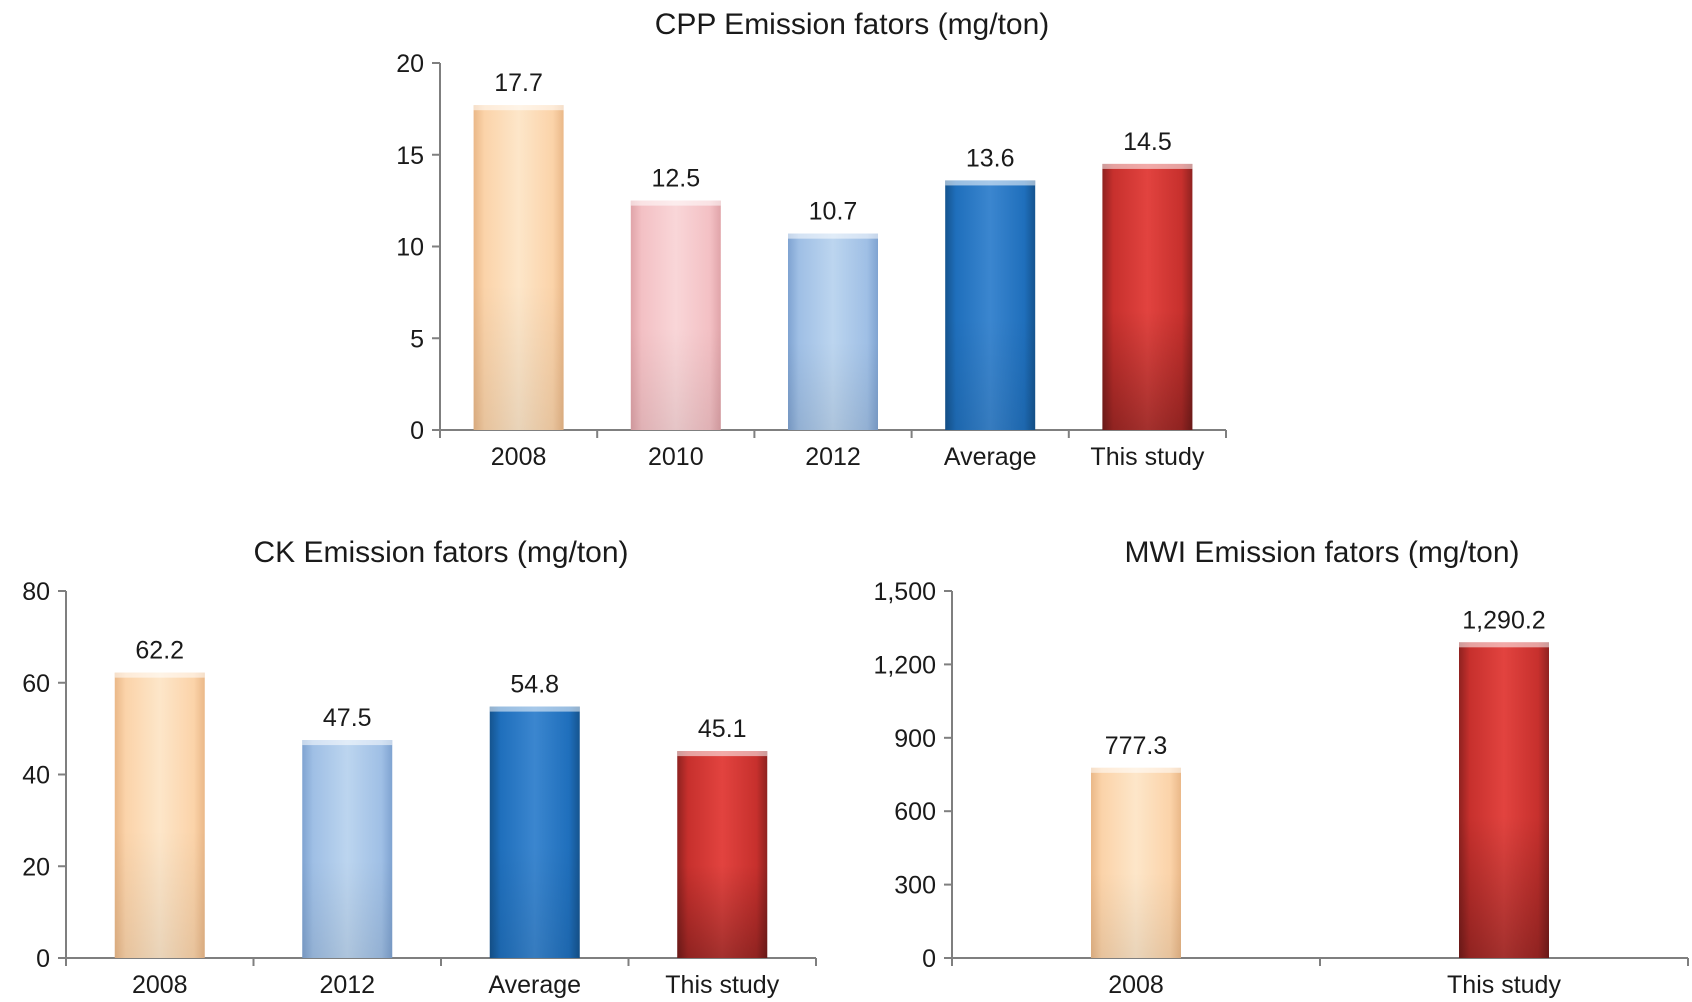  What do you see at coordinates (904, 592) in the screenshot?
I see `mwi-y-tick-label: 1,500` at bounding box center [904, 592].